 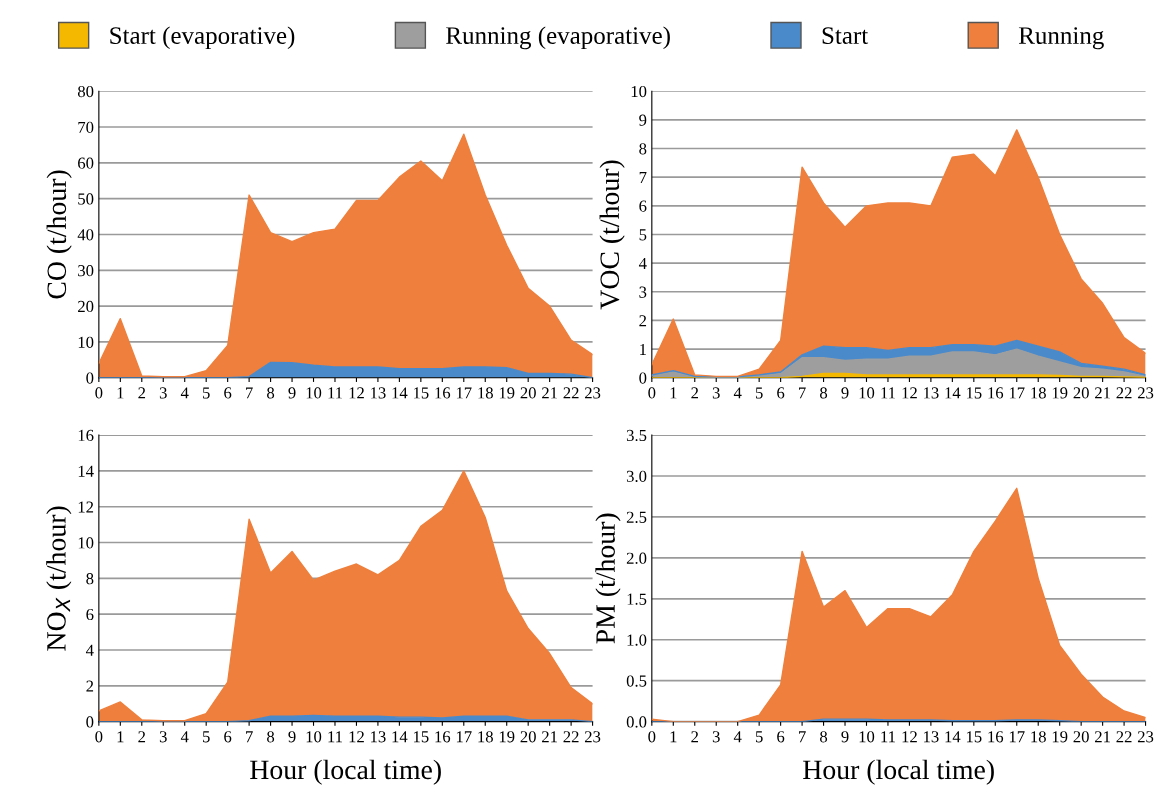 I want to click on y-axis-title: PM (t/hour), so click(x=608, y=578).